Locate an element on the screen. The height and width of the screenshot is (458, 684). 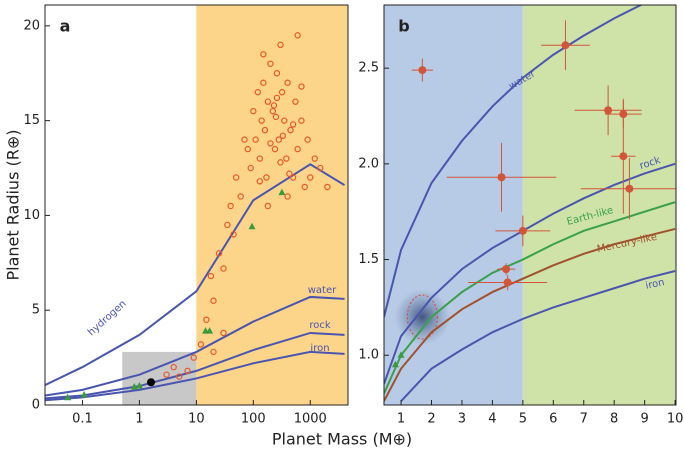
mass-radius-blob is located at coordinates (422, 316).